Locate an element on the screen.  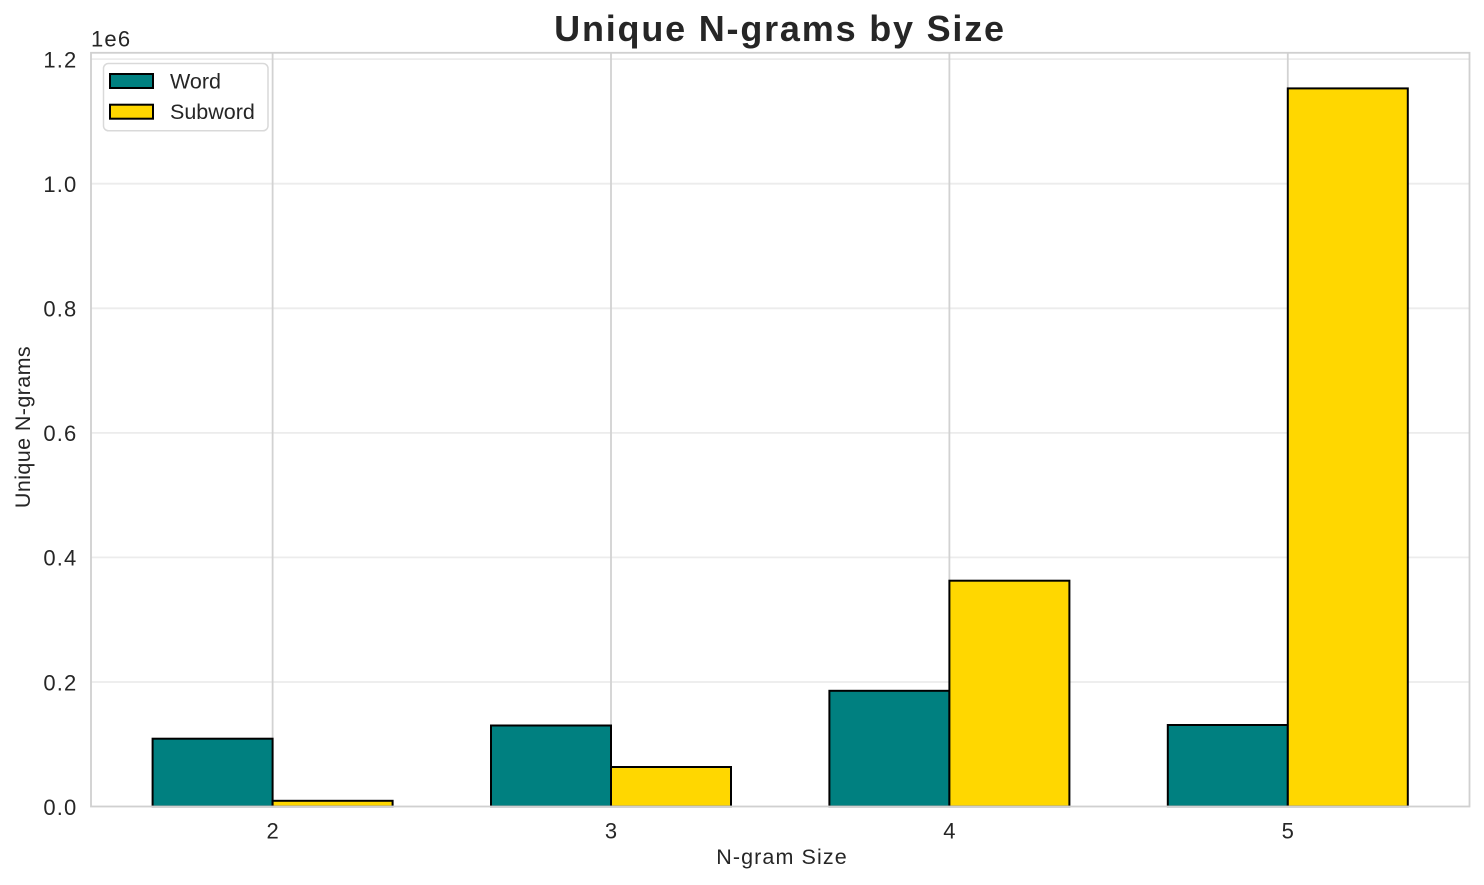
svg-text: Subword is located at coordinates (212, 112).